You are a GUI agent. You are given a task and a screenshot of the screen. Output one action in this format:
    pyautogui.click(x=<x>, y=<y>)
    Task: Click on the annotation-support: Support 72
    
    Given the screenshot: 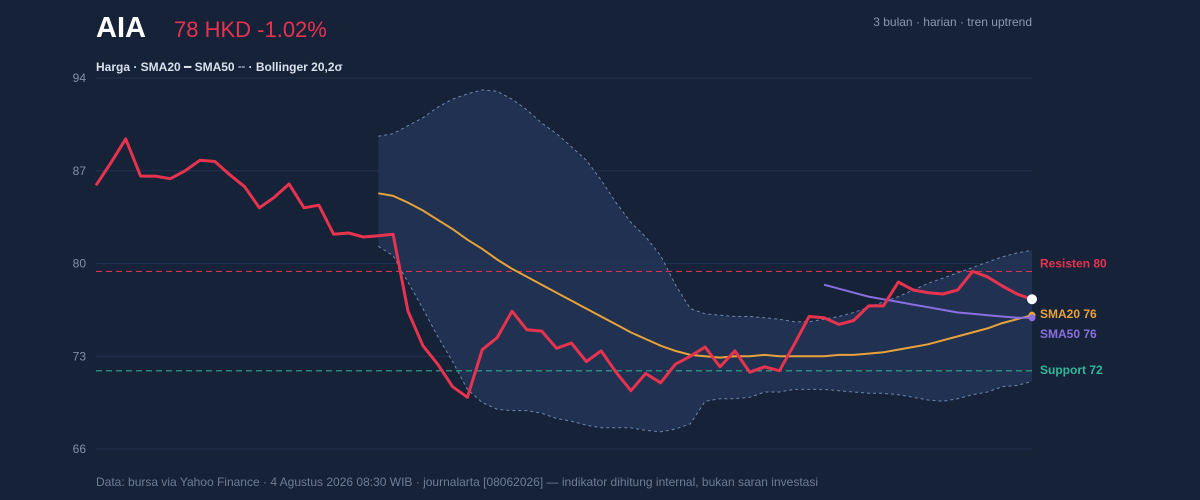 What is the action you would take?
    pyautogui.click(x=1071, y=370)
    